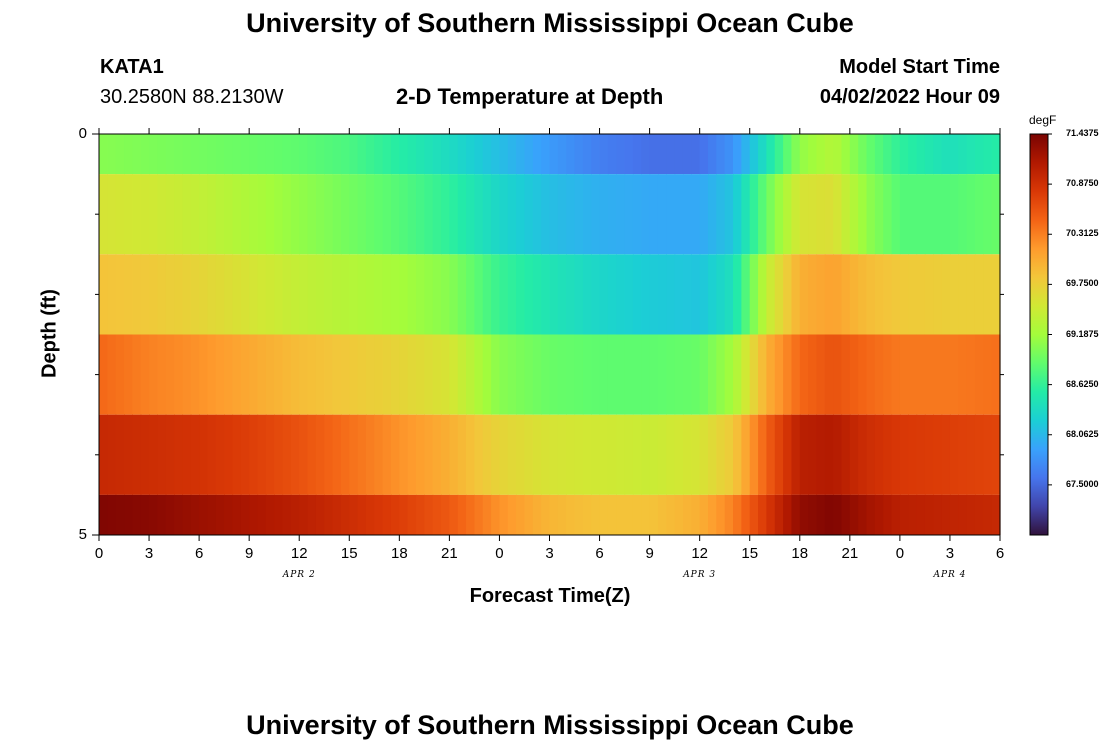  I want to click on colorbar-tick-label: 69.7500, so click(1082, 283).